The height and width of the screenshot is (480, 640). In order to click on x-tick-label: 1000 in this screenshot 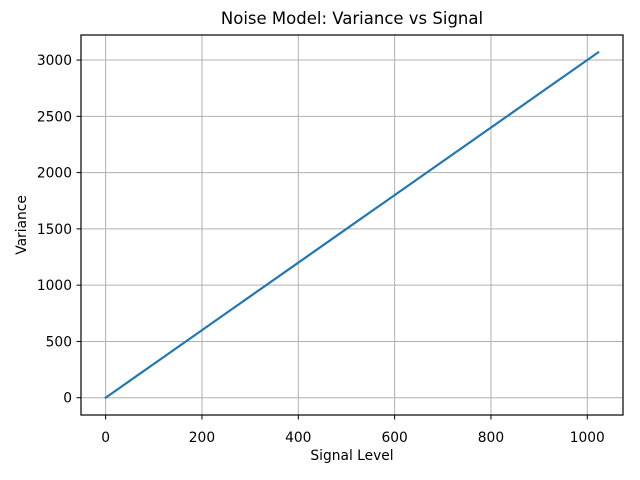, I will do `click(587, 438)`.